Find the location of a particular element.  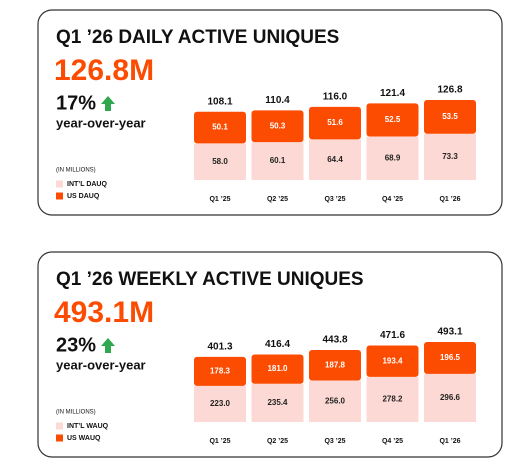

total-label: 108.1 is located at coordinates (219, 101).